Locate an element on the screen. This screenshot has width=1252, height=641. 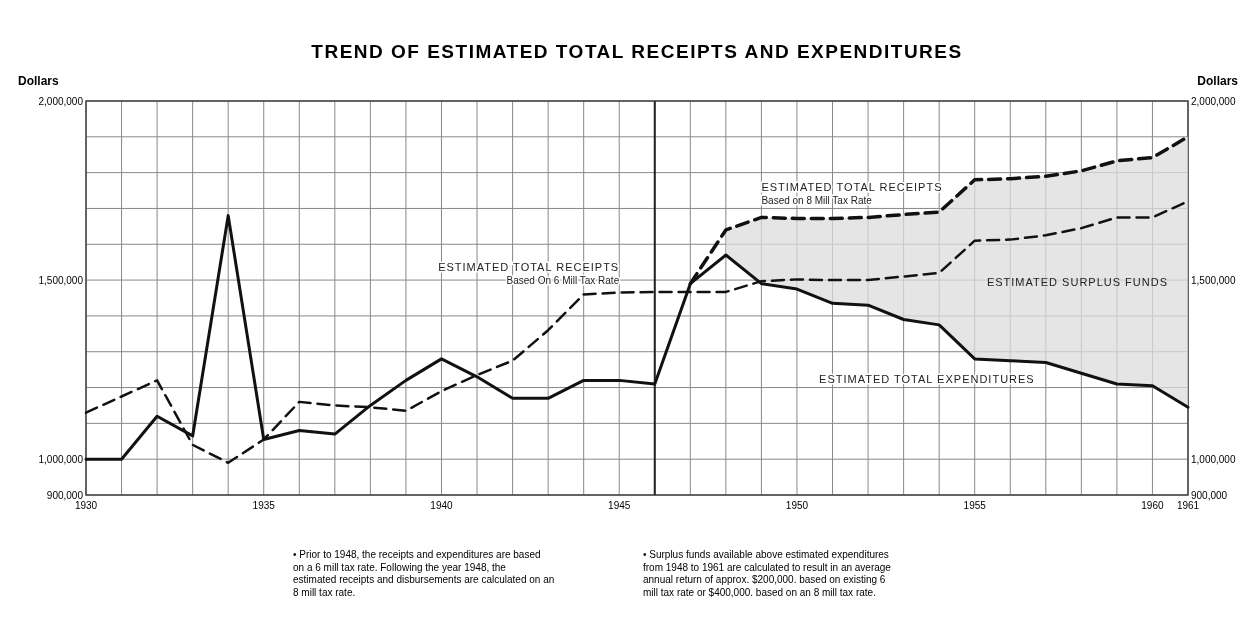
x-tick-label: 1960 is located at coordinates (1153, 505).